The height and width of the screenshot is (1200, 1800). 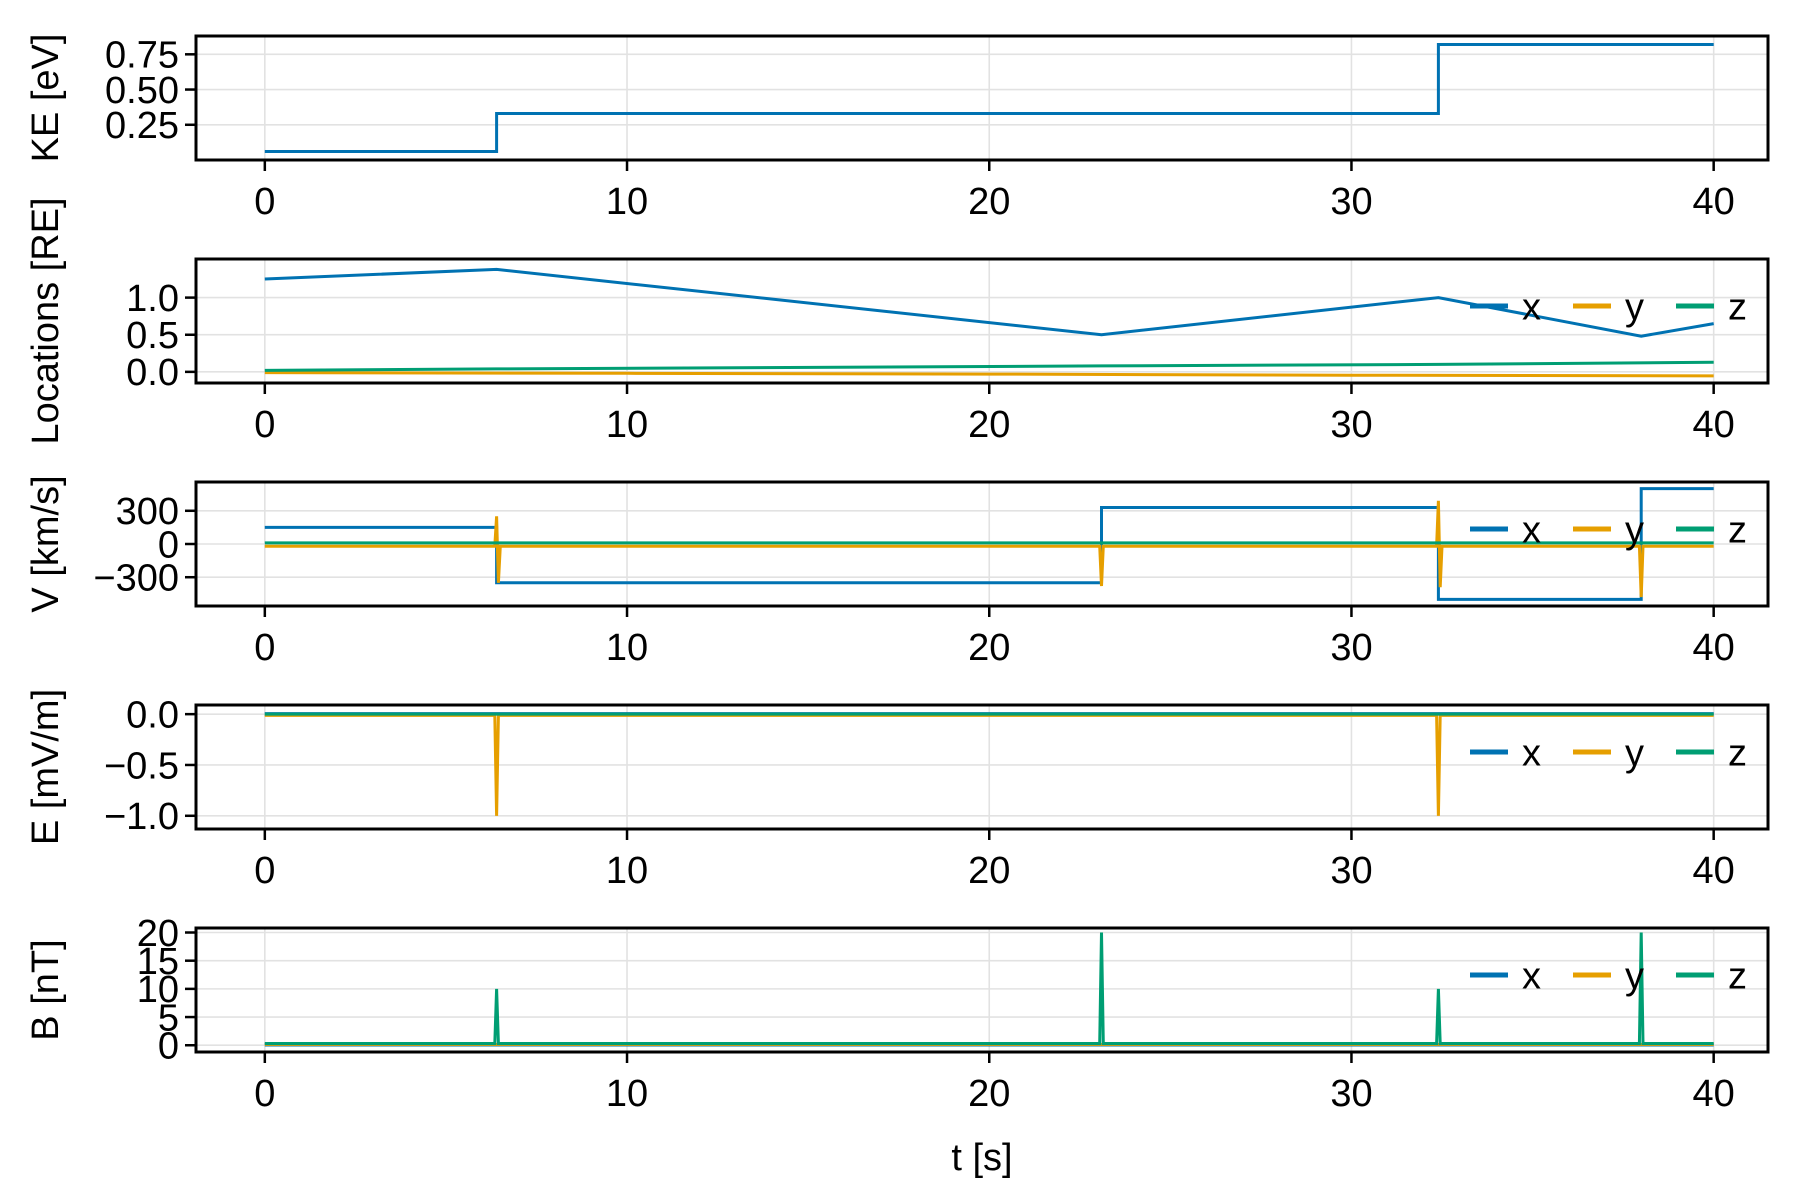 What do you see at coordinates (142, 91) in the screenshot?
I see `y-tick-label: 0.50` at bounding box center [142, 91].